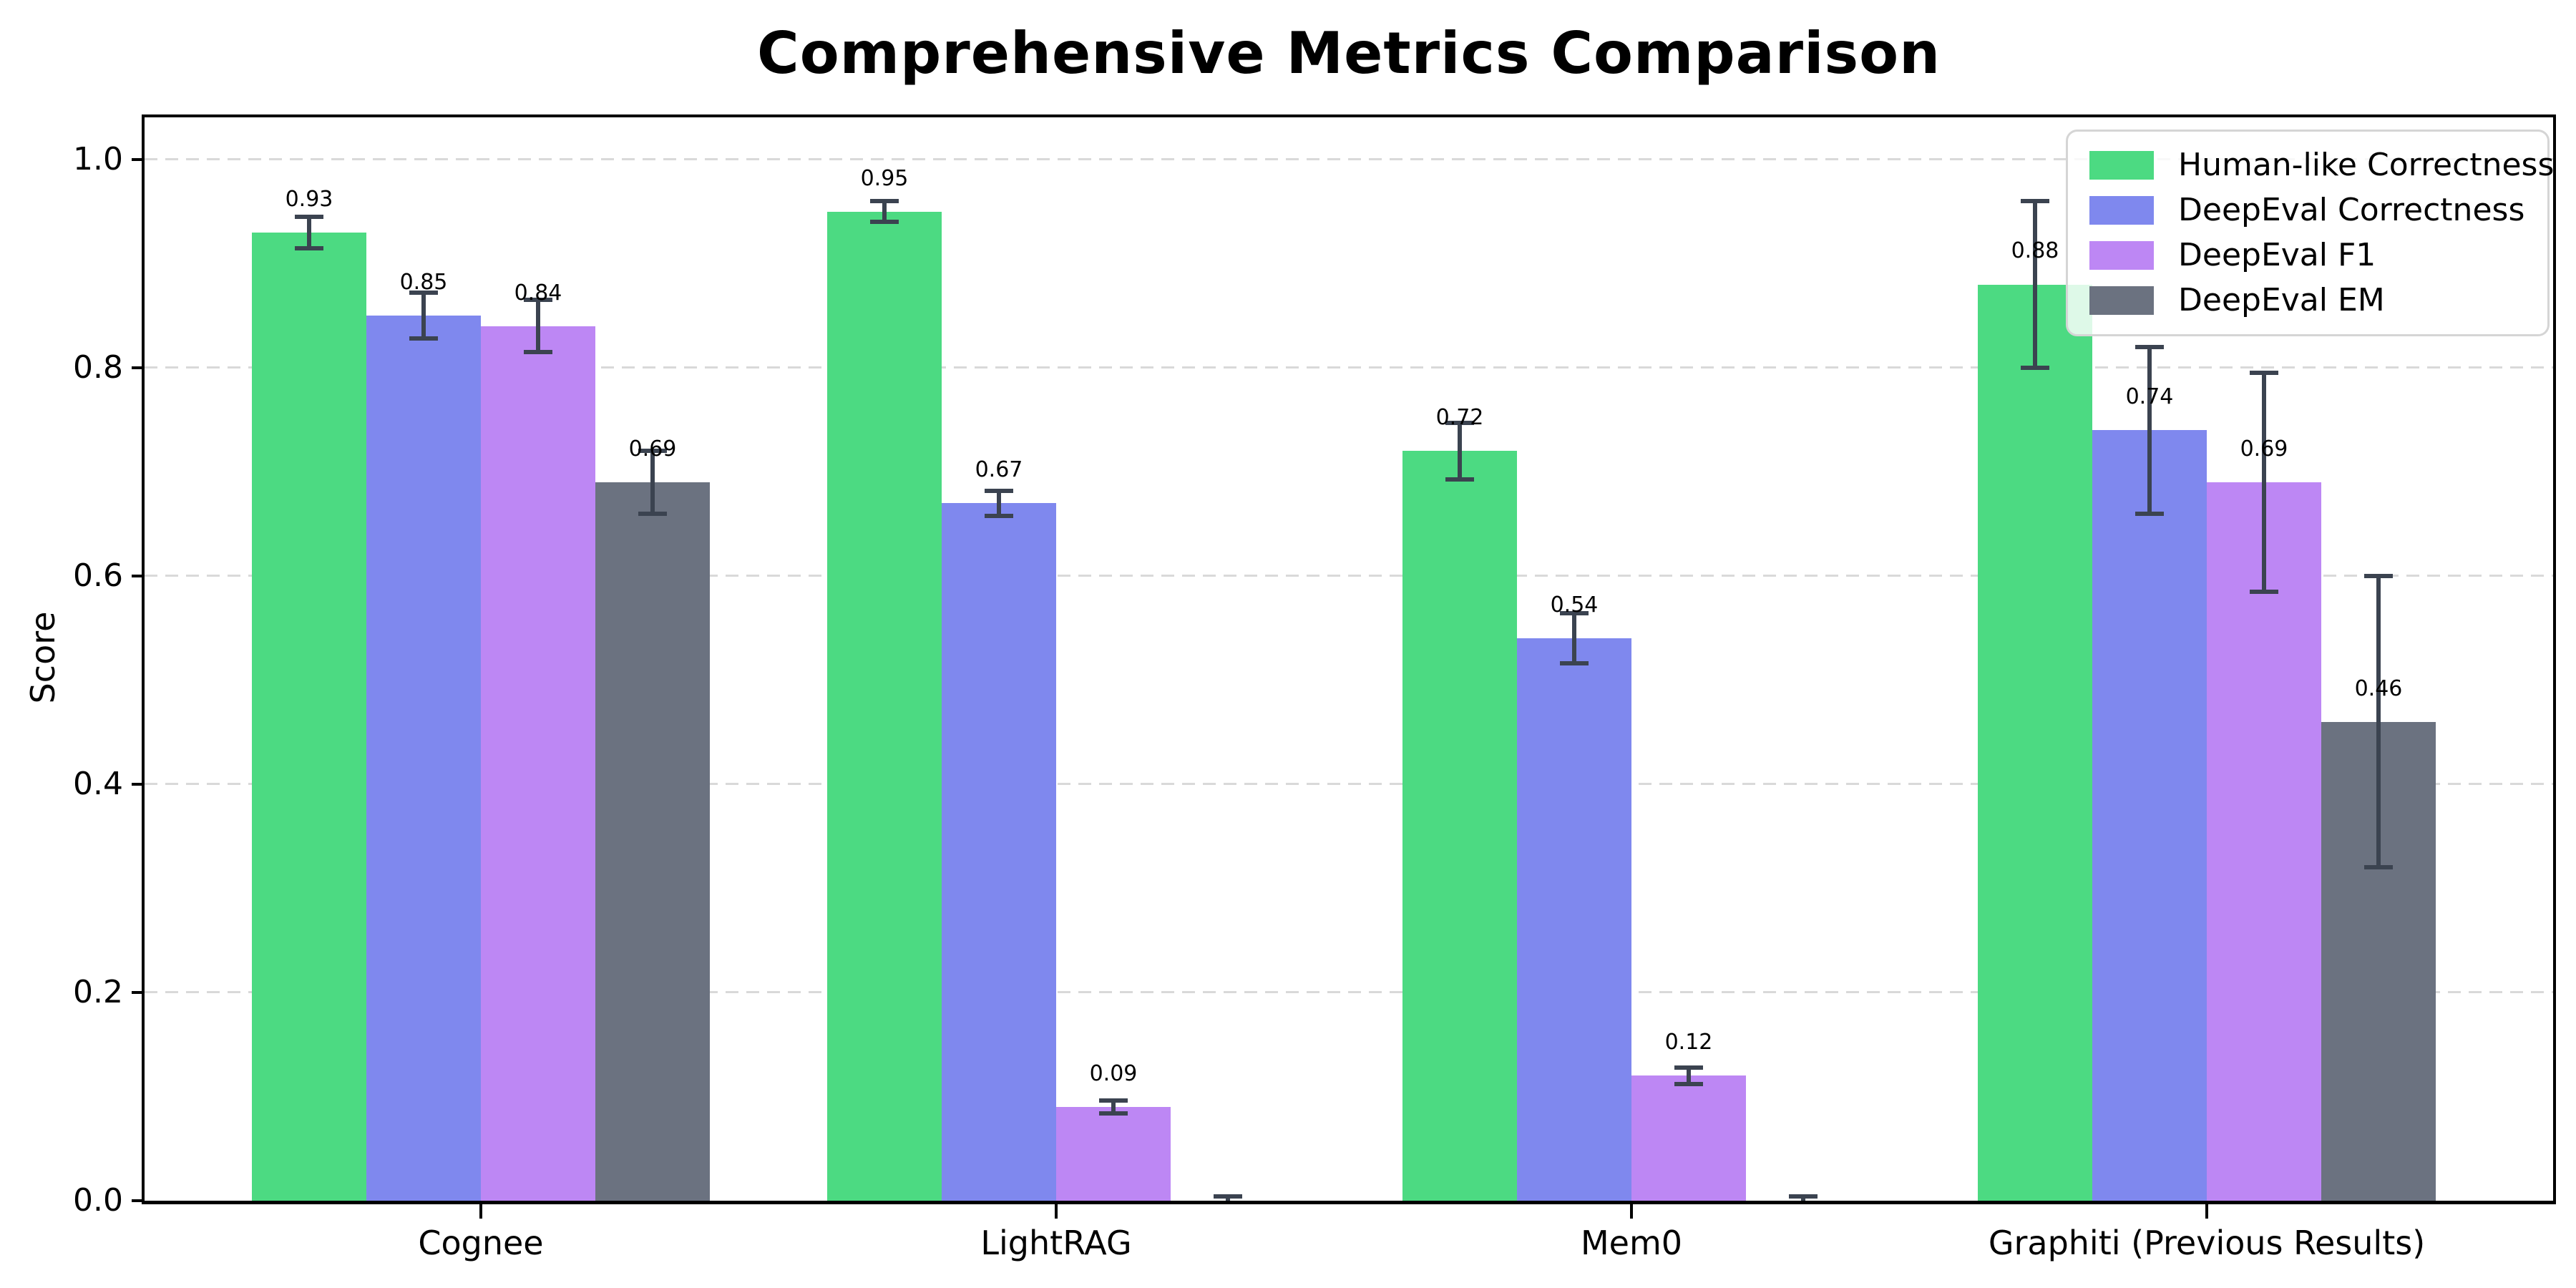  I want to click on legend-label: DeepEval Correctness, so click(2351, 210).